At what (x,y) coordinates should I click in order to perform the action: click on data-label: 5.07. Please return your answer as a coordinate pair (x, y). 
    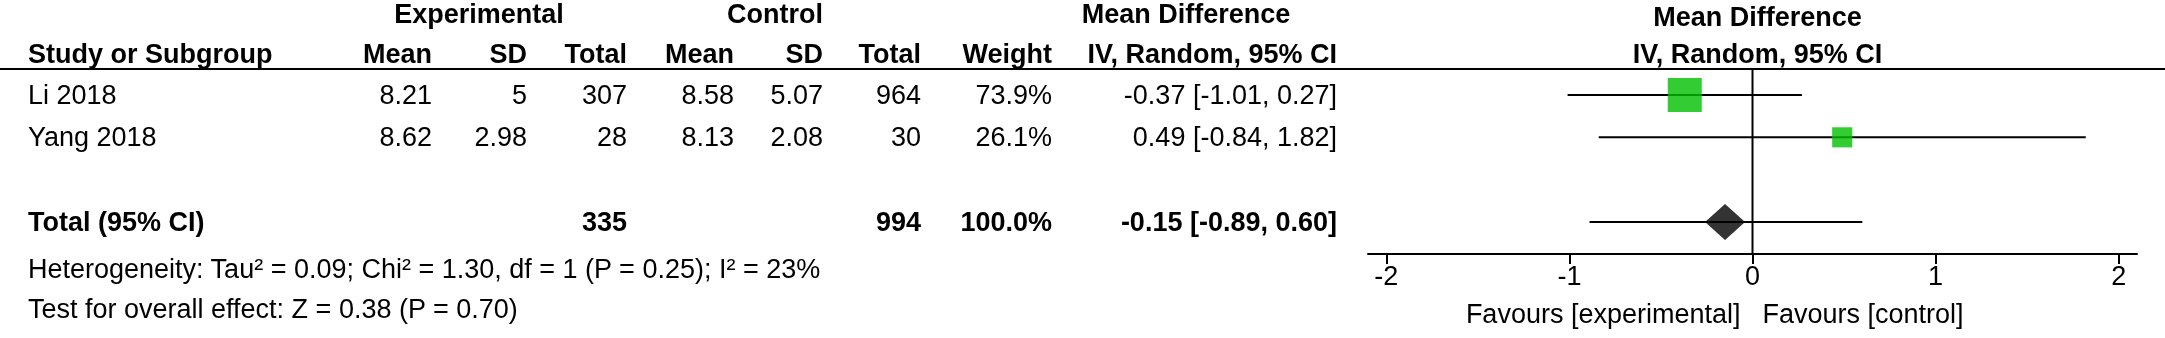
    Looking at the image, I should click on (796, 95).